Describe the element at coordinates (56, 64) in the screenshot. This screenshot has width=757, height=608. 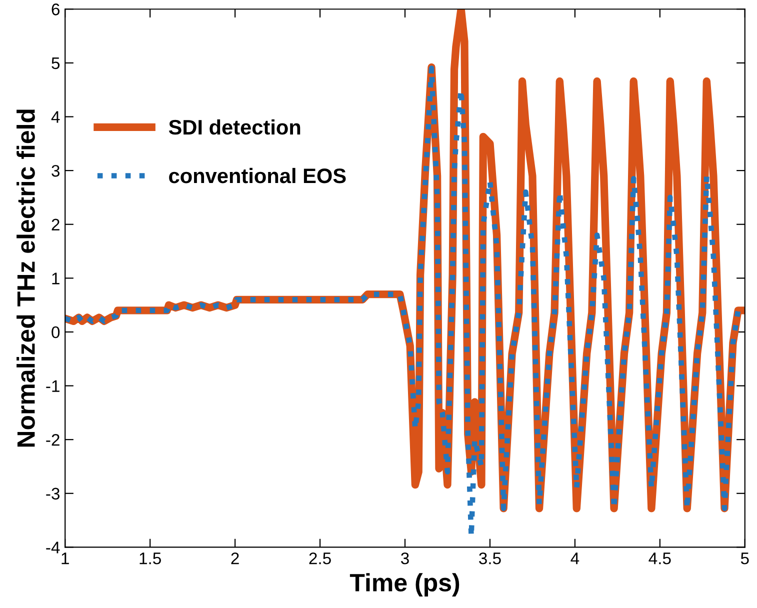
I see `y-tick-label: 5` at that location.